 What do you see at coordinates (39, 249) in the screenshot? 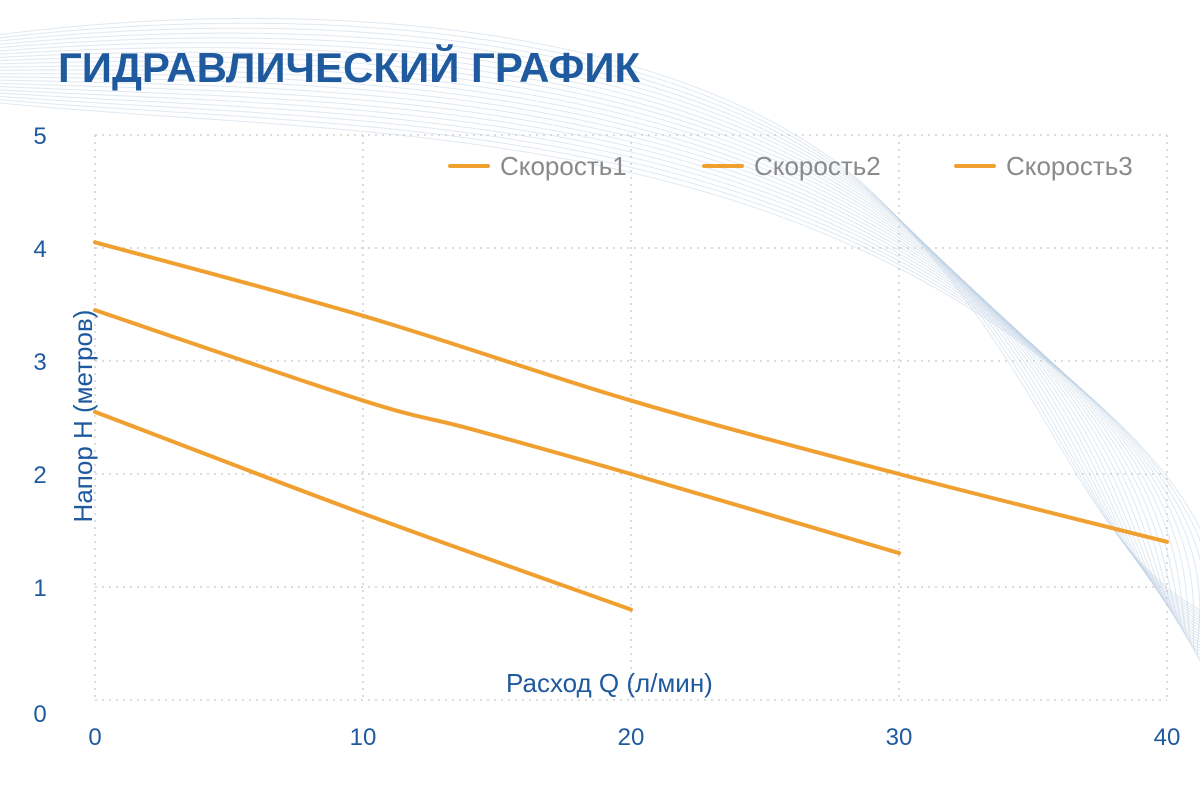
I see `y-tick-label: 4` at bounding box center [39, 249].